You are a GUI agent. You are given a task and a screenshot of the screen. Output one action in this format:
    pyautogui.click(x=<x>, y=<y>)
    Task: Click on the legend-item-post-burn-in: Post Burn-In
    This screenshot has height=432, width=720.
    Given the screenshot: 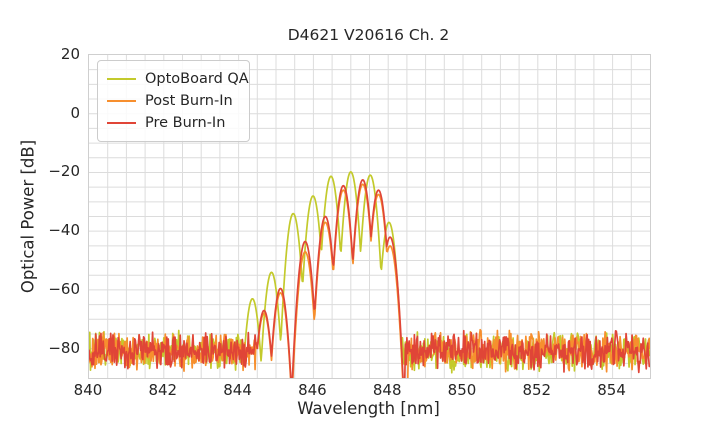 What is the action you would take?
    pyautogui.click(x=173, y=101)
    